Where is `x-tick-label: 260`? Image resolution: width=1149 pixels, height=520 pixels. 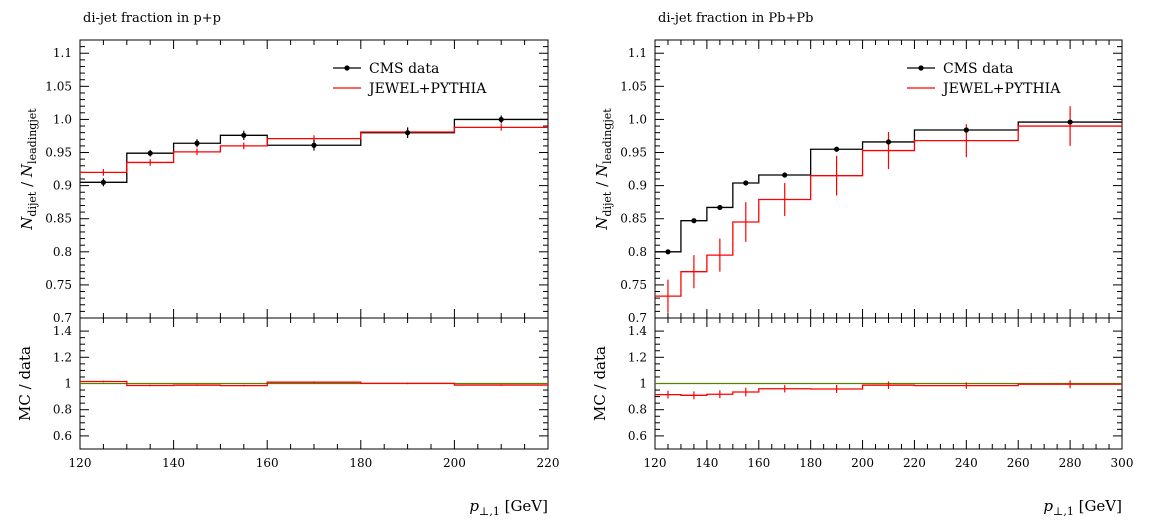 x-tick-label: 260 is located at coordinates (1018, 463).